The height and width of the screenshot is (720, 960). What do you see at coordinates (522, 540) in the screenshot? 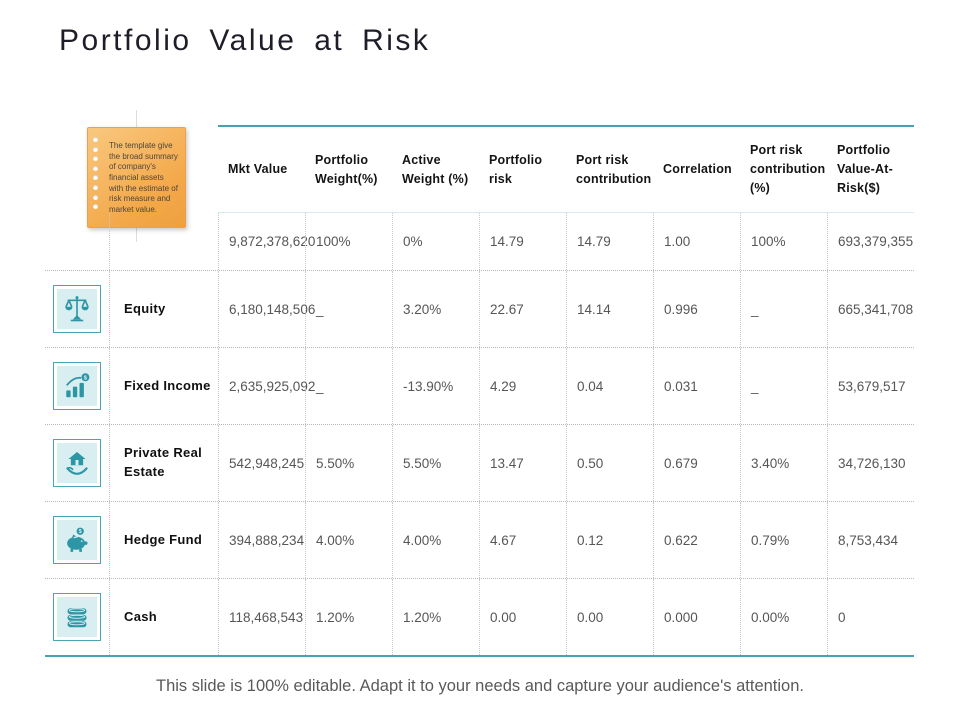
I see `table-cell: 4.67` at bounding box center [522, 540].